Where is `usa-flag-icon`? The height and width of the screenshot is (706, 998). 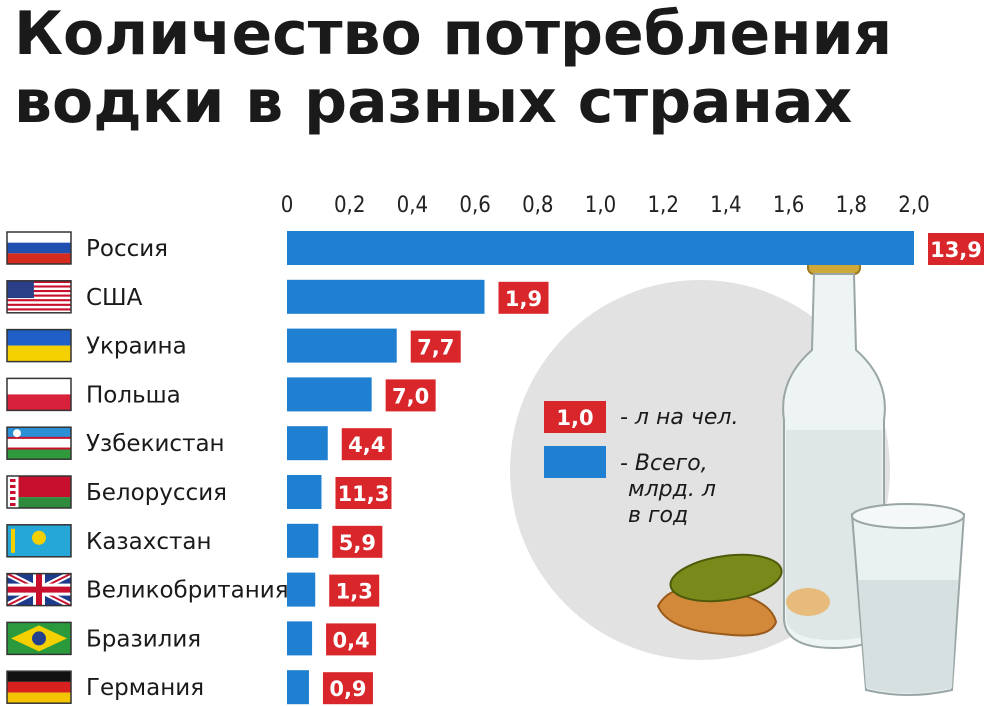 usa-flag-icon is located at coordinates (39, 297).